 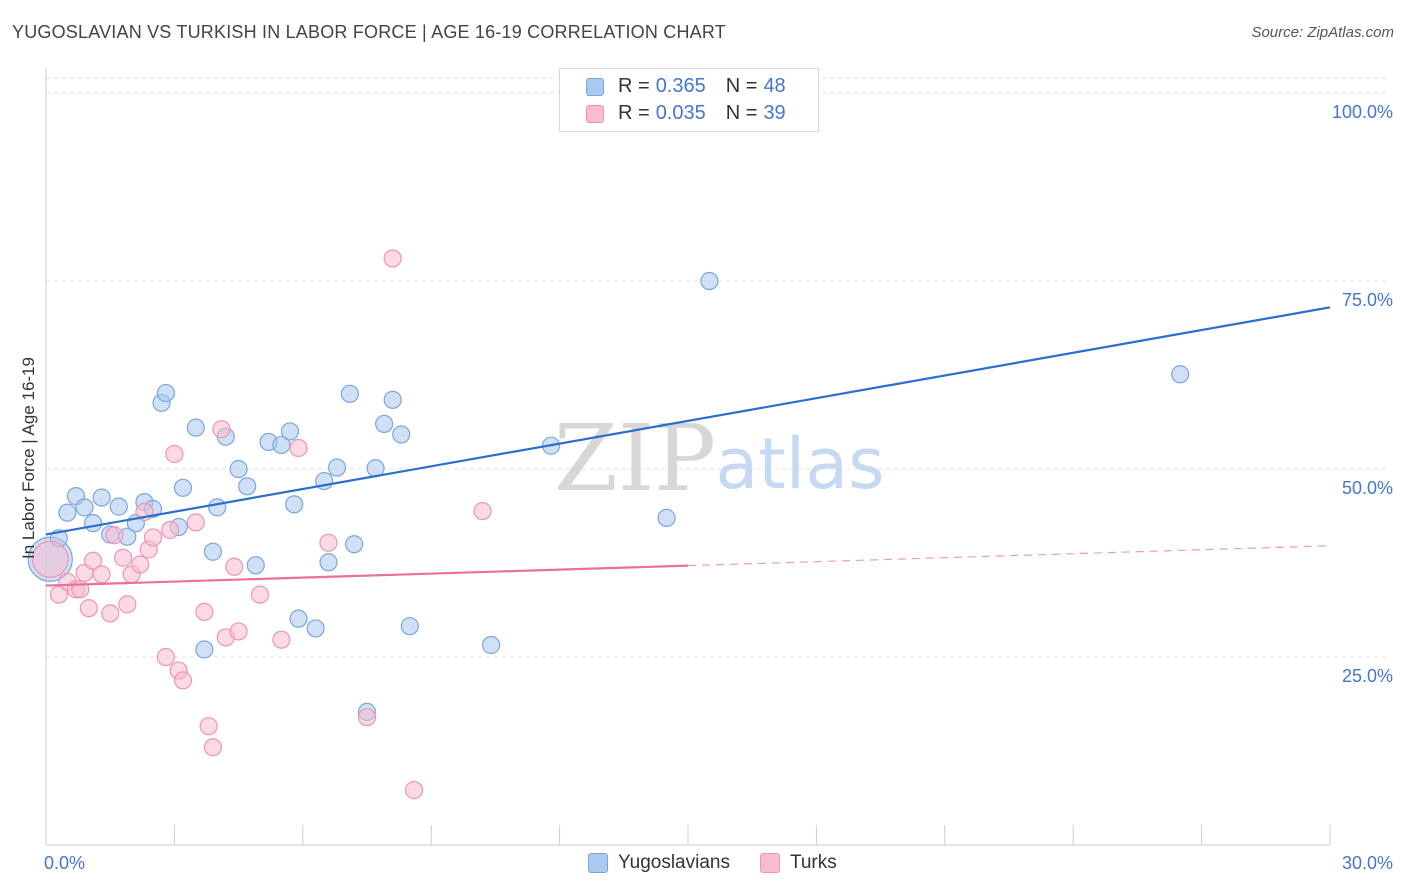 I want to click on legend-n-value: 48, so click(x=774, y=86).